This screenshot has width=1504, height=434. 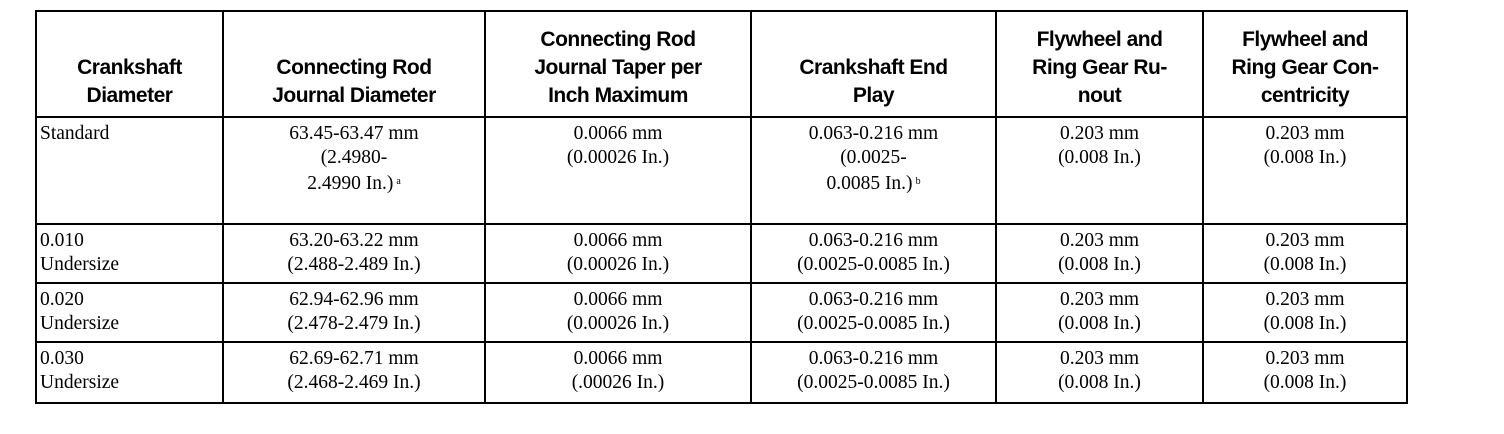 What do you see at coordinates (1305, 67) in the screenshot?
I see `header-line: Ring Gear Con-` at bounding box center [1305, 67].